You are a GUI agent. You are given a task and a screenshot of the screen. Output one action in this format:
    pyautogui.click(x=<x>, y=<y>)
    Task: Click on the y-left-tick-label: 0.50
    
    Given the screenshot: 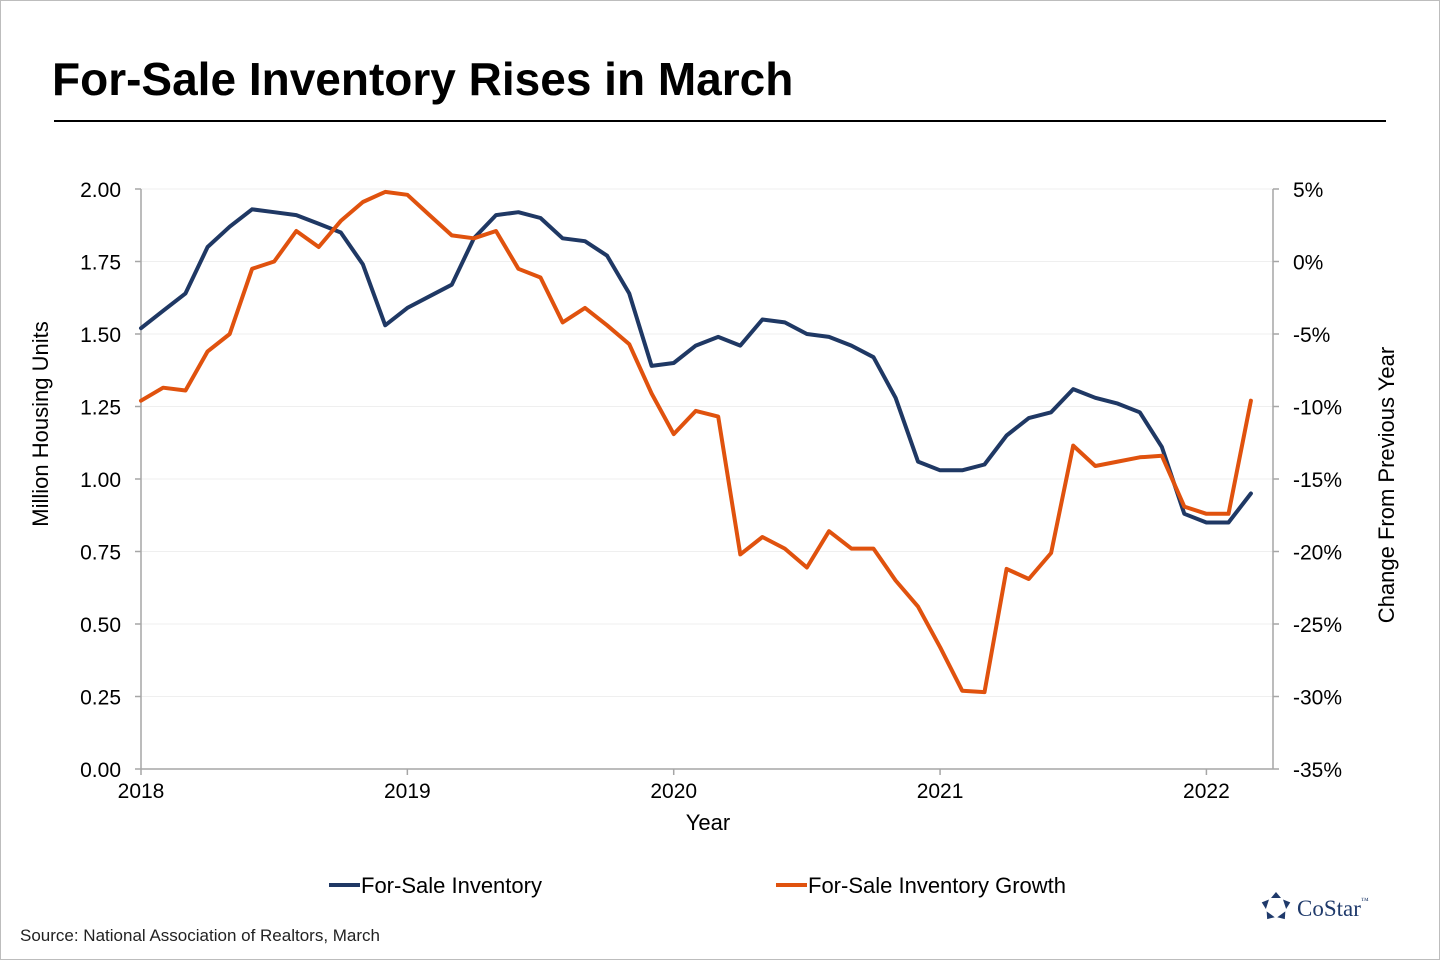 What is the action you would take?
    pyautogui.click(x=100, y=625)
    